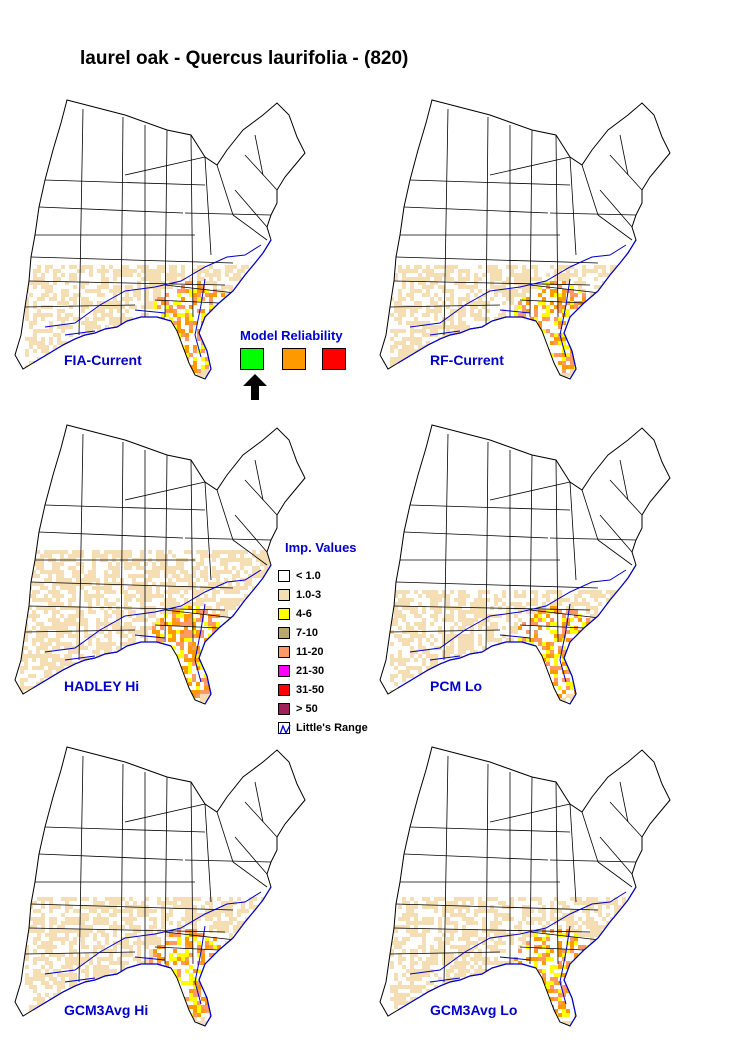 The height and width of the screenshot is (1057, 732). What do you see at coordinates (291, 335) in the screenshot?
I see `model-reliability-title: Model Reliability` at bounding box center [291, 335].